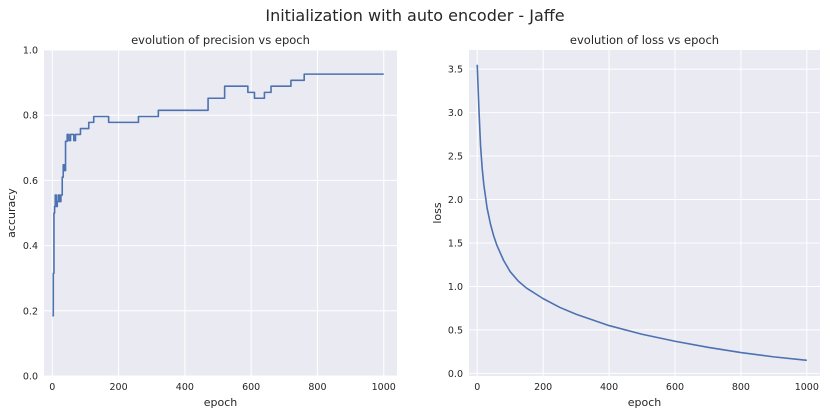  I want to click on precision-x-tick-label: 0, so click(52, 387).